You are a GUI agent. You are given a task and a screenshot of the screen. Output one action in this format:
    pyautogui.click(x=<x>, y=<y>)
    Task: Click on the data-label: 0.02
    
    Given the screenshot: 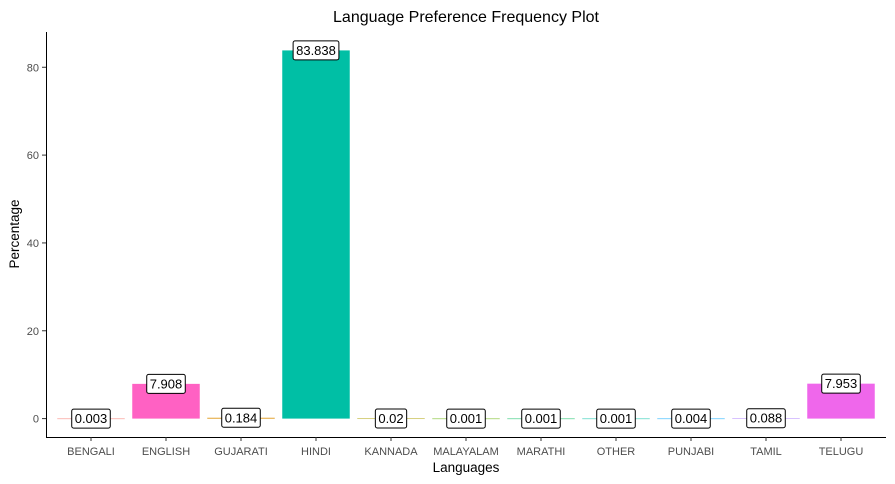 What is the action you would take?
    pyautogui.click(x=390, y=418)
    